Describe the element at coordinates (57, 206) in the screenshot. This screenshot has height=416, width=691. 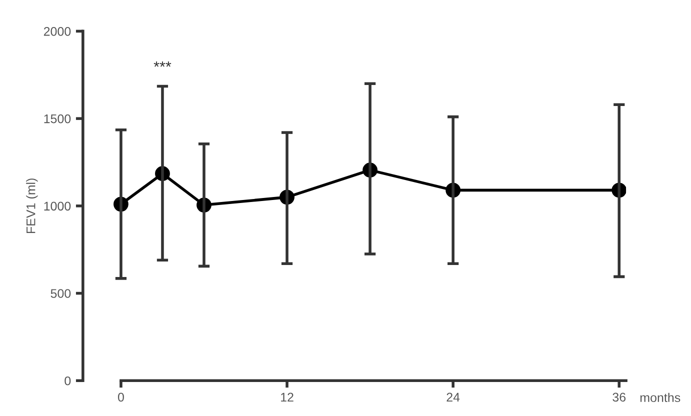
I see `y-tick-label: 1000` at that location.